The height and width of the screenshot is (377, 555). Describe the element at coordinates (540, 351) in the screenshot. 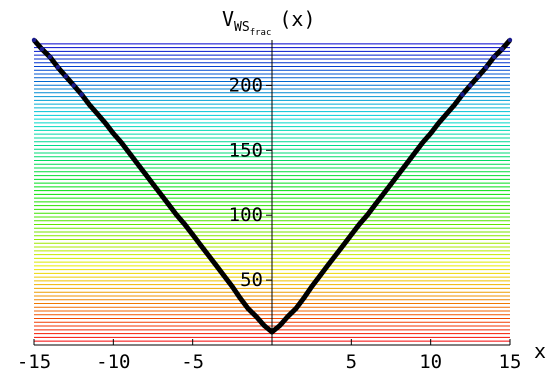

I see `x-axis-label: x` at that location.